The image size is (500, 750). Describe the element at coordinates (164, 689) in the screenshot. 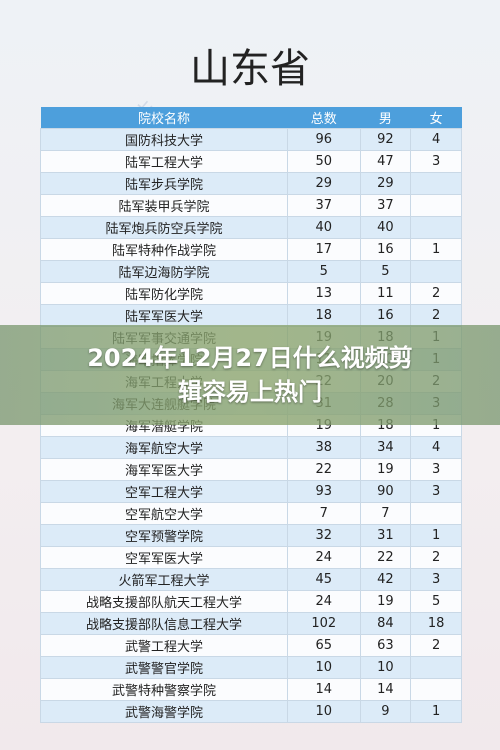

I see `table-cell: 武警特种警察学院` at that location.